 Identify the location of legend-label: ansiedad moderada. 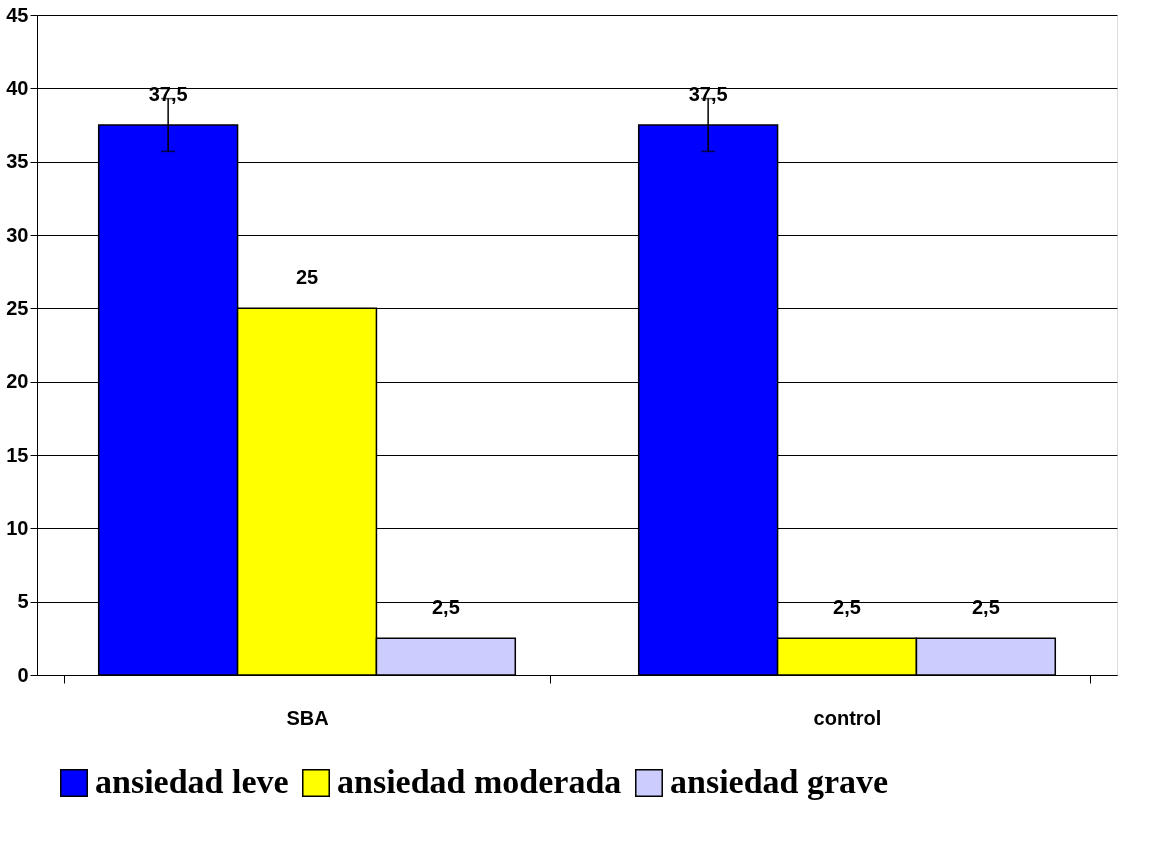
(479, 781).